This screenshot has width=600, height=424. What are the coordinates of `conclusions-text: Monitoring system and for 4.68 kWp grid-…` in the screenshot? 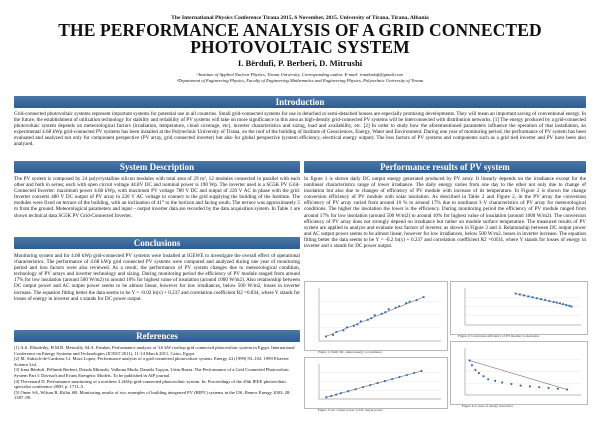 It's located at (157, 277).